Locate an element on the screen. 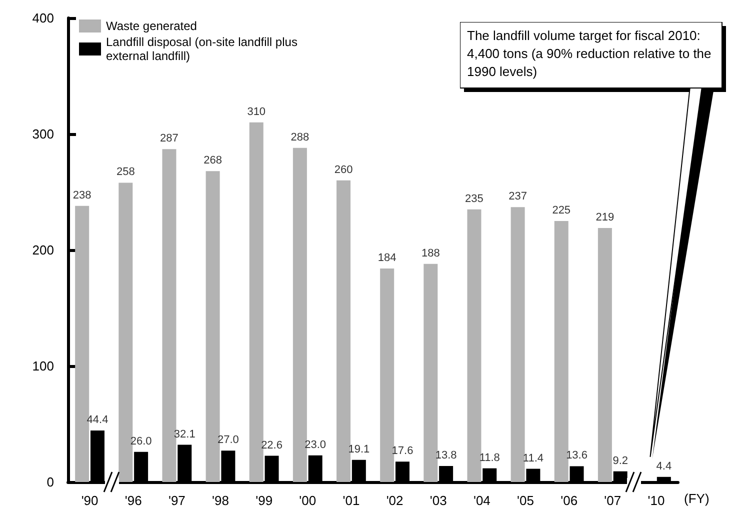 This screenshot has height=532, width=736. x-tick-label: '98 is located at coordinates (220, 500).